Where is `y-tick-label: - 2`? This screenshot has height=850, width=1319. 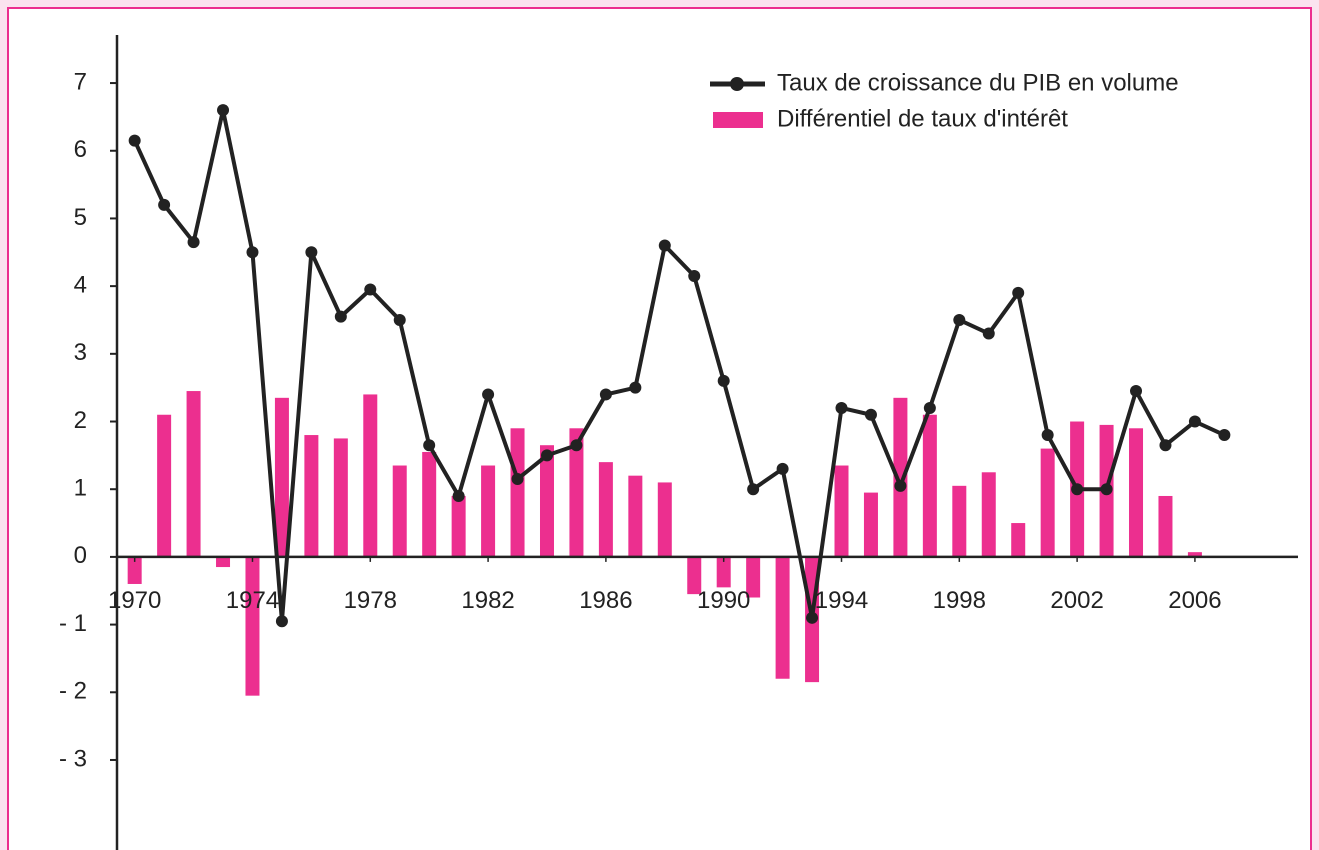 y-tick-label: - 2 is located at coordinates (73, 691).